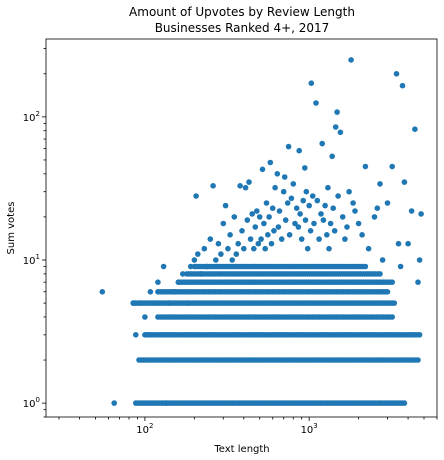  Describe the element at coordinates (309, 429) in the screenshot. I see `x-tick-label: 103` at that location.